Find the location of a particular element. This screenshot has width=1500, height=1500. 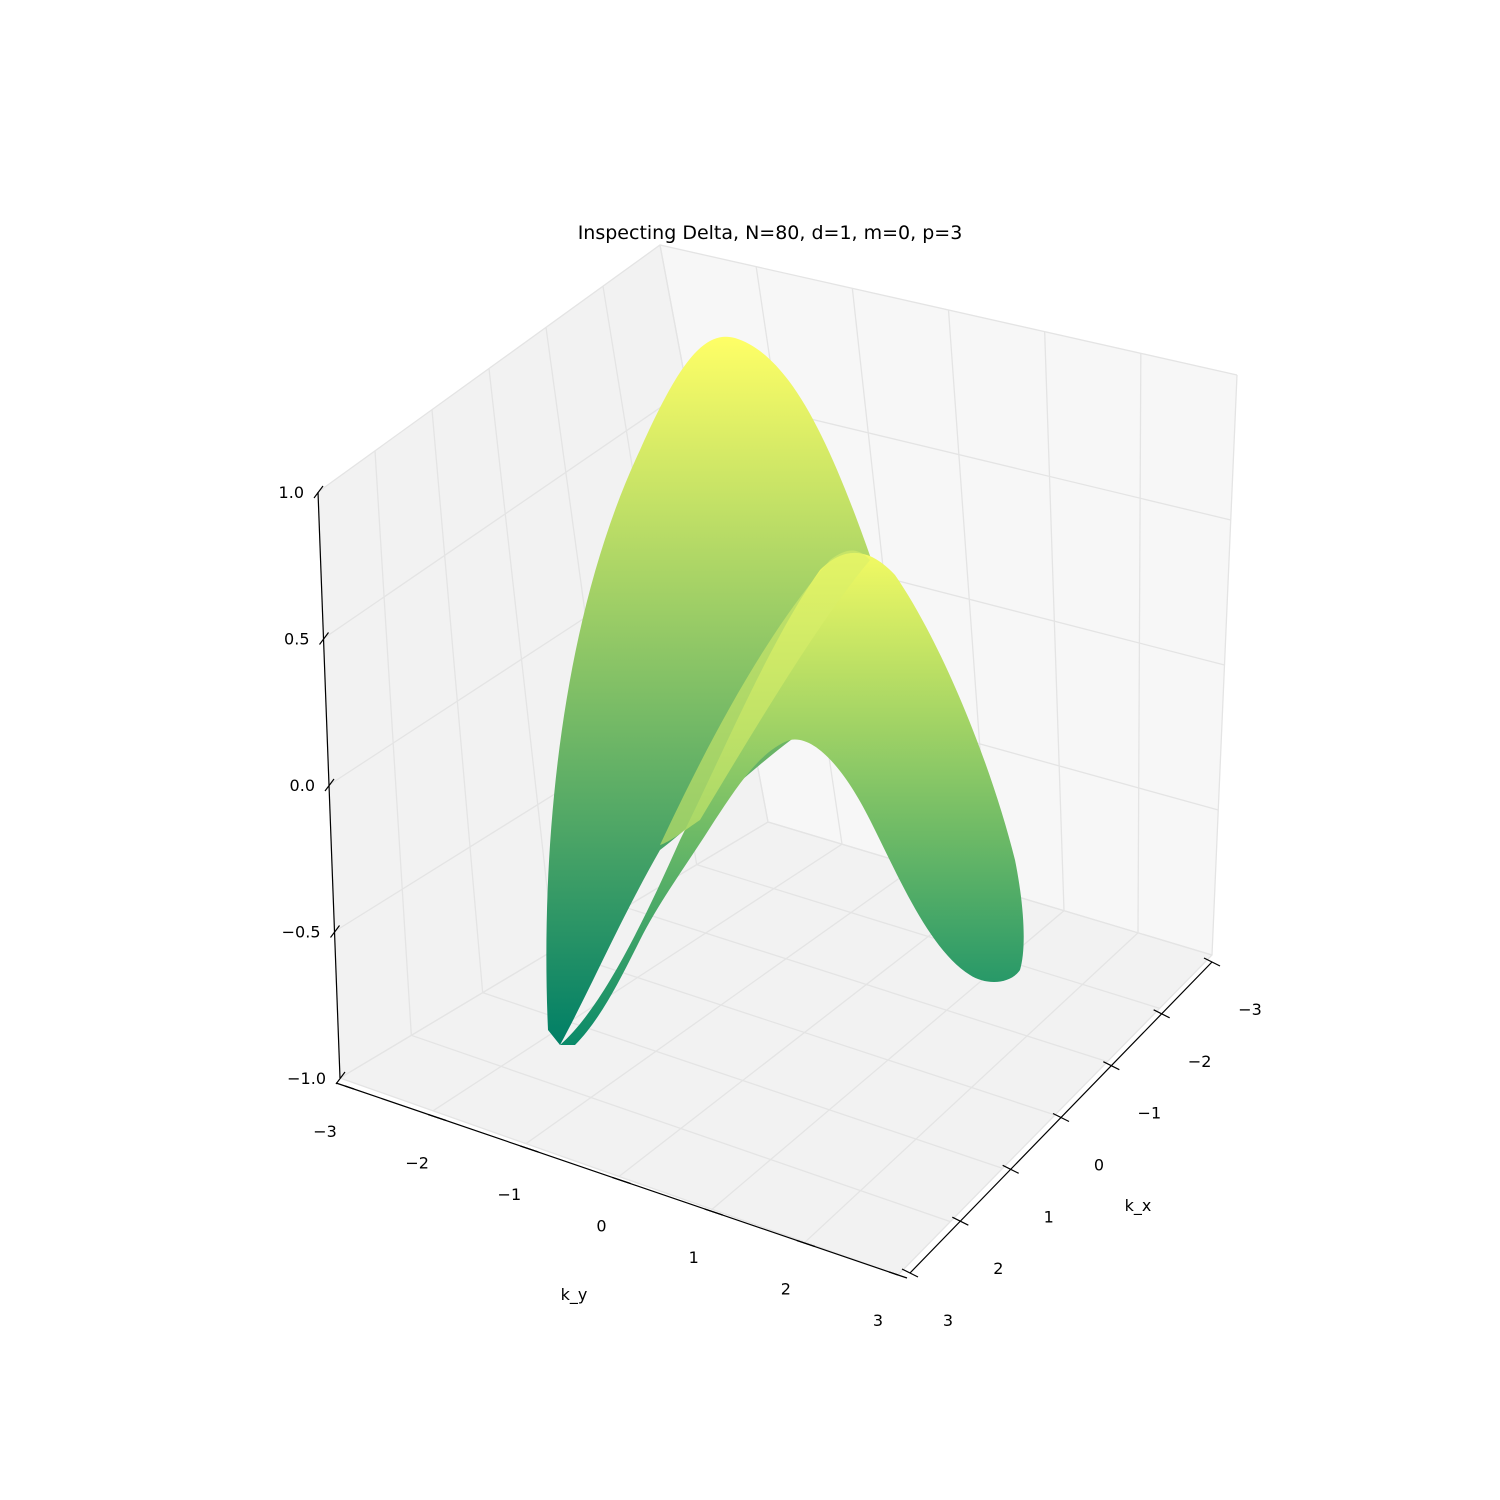

x-tick-label: −2 is located at coordinates (1200, 1061).